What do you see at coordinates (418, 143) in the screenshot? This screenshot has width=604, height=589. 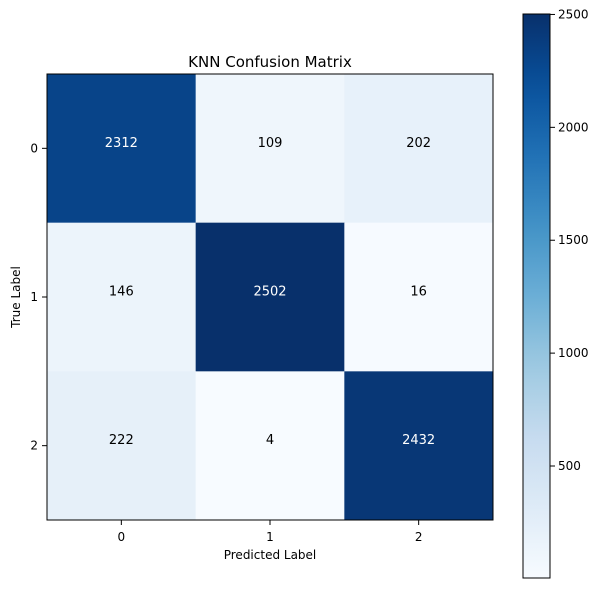 I see `cell-value-label: 202` at bounding box center [418, 143].